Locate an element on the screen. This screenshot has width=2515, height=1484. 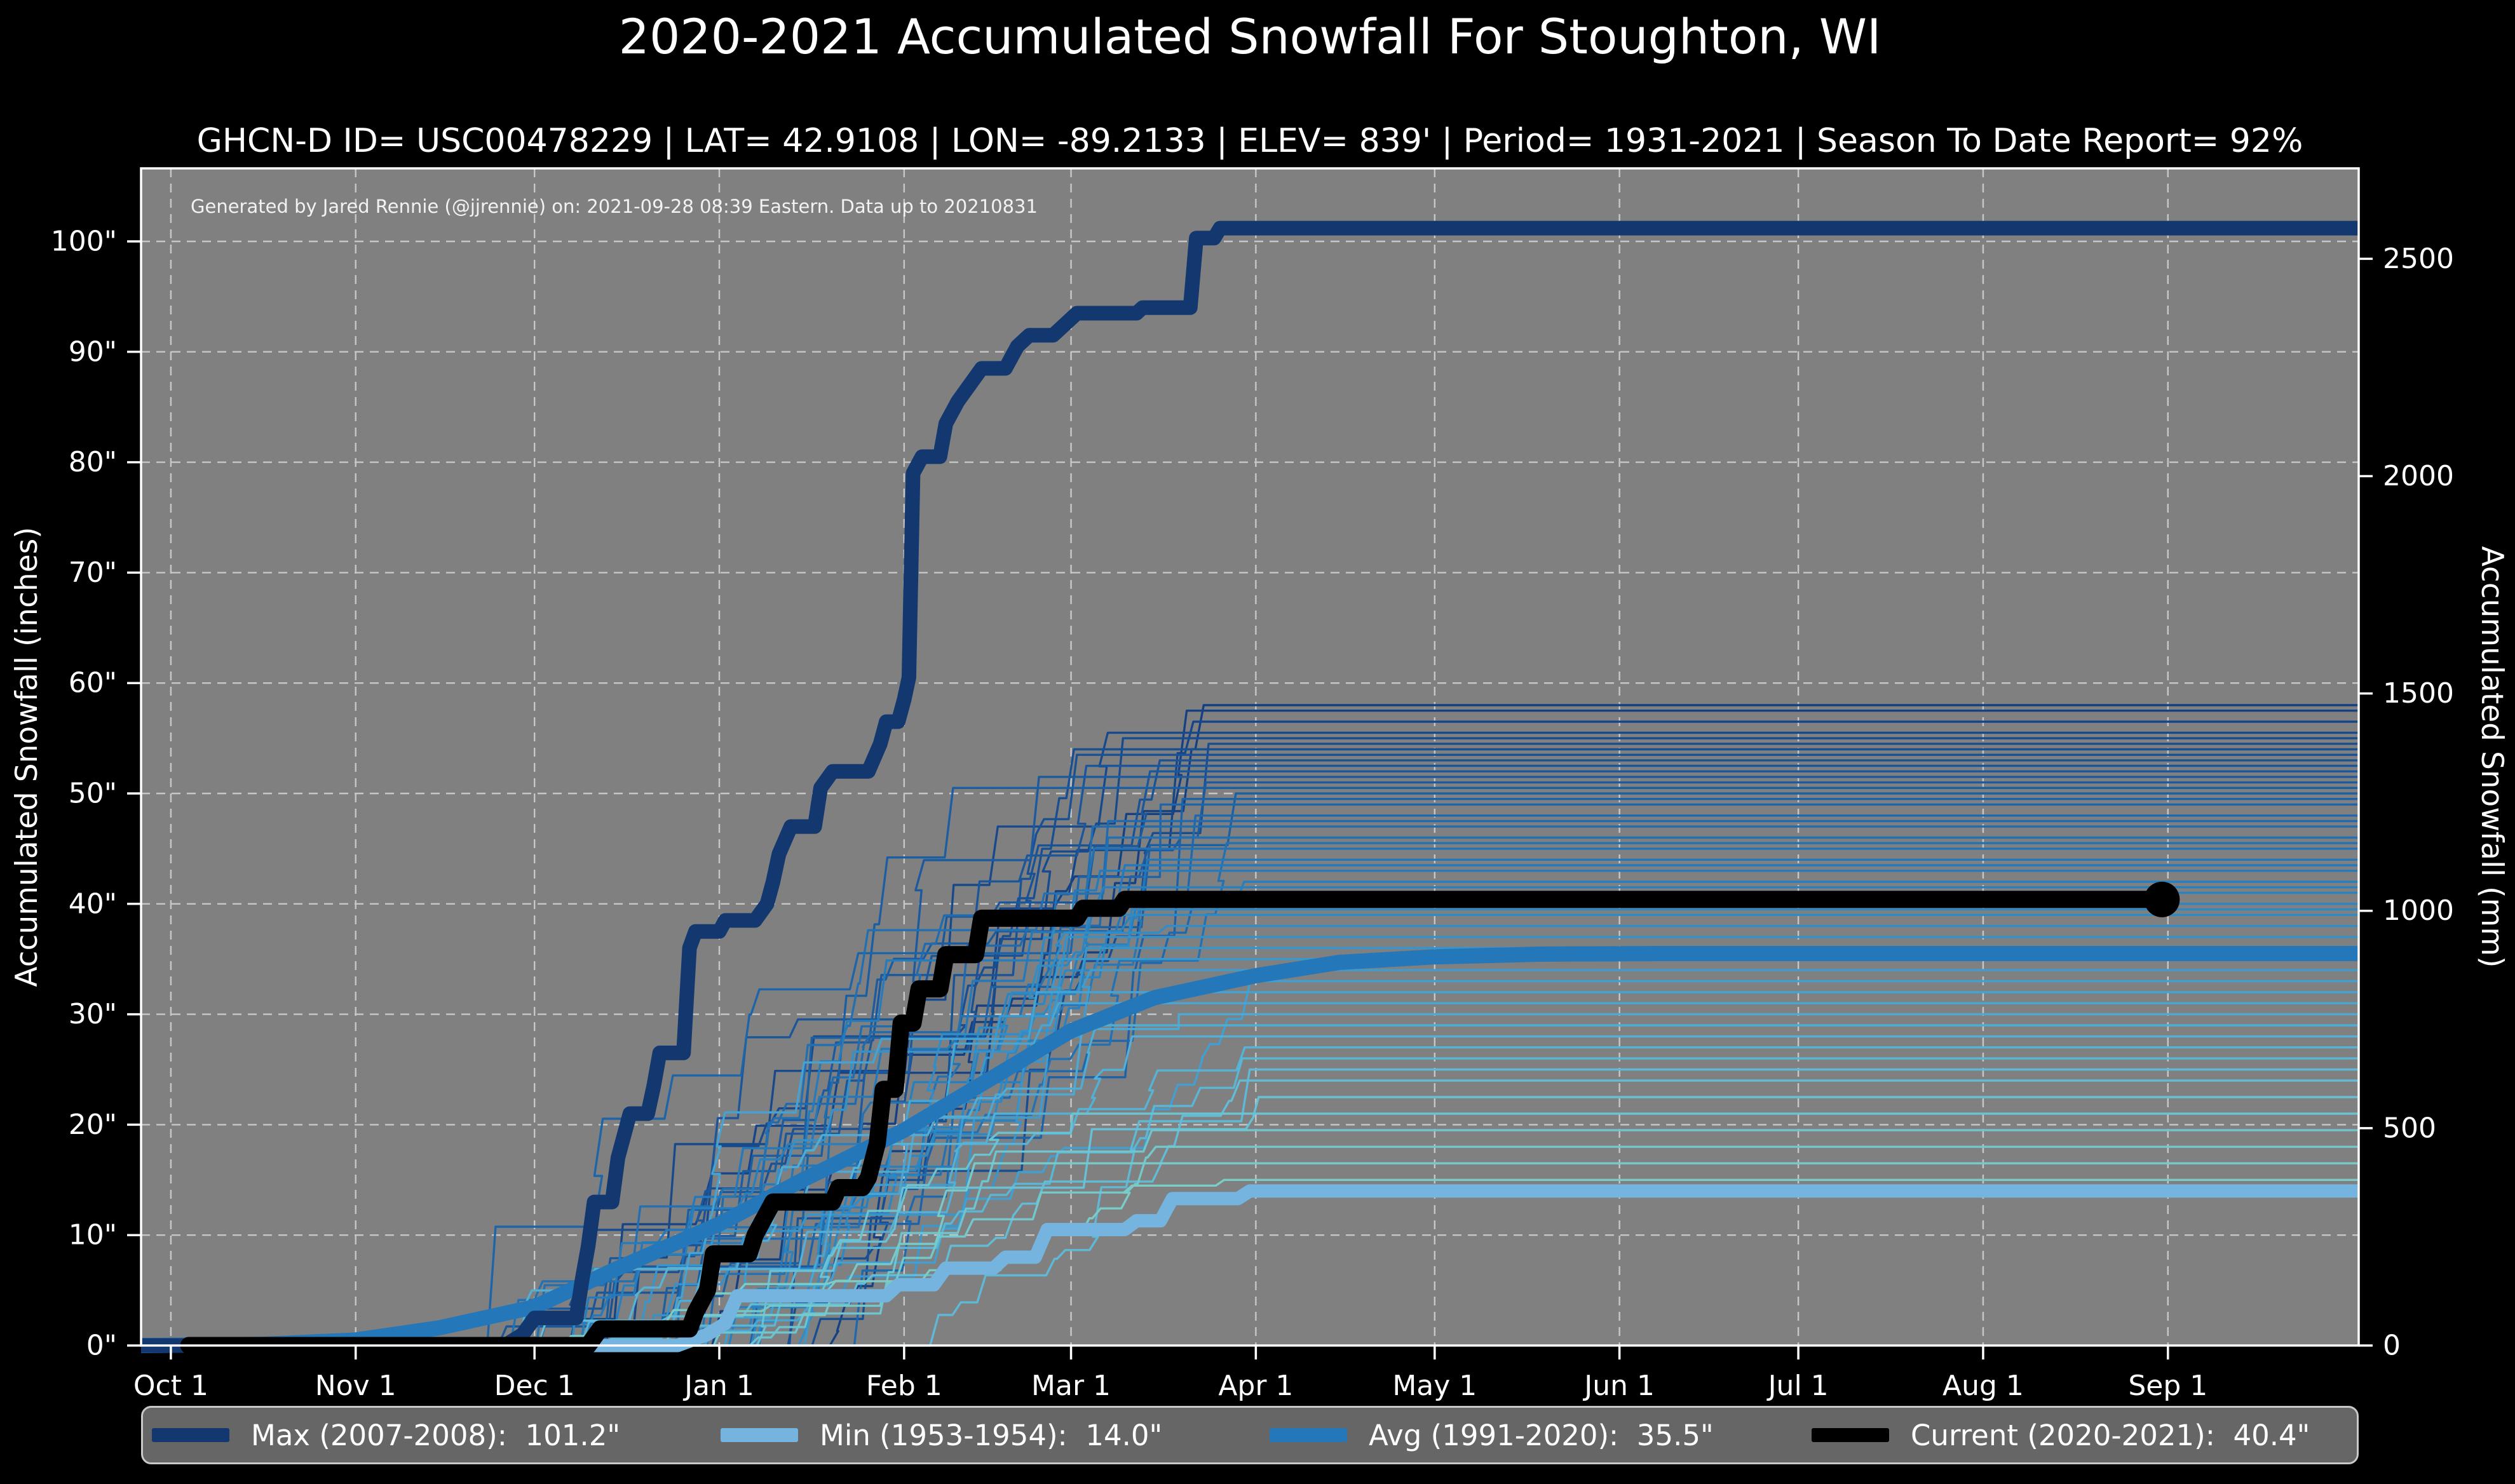
y-left-axis-title: Accumulated Snowfall (inches) is located at coordinates (27, 757).